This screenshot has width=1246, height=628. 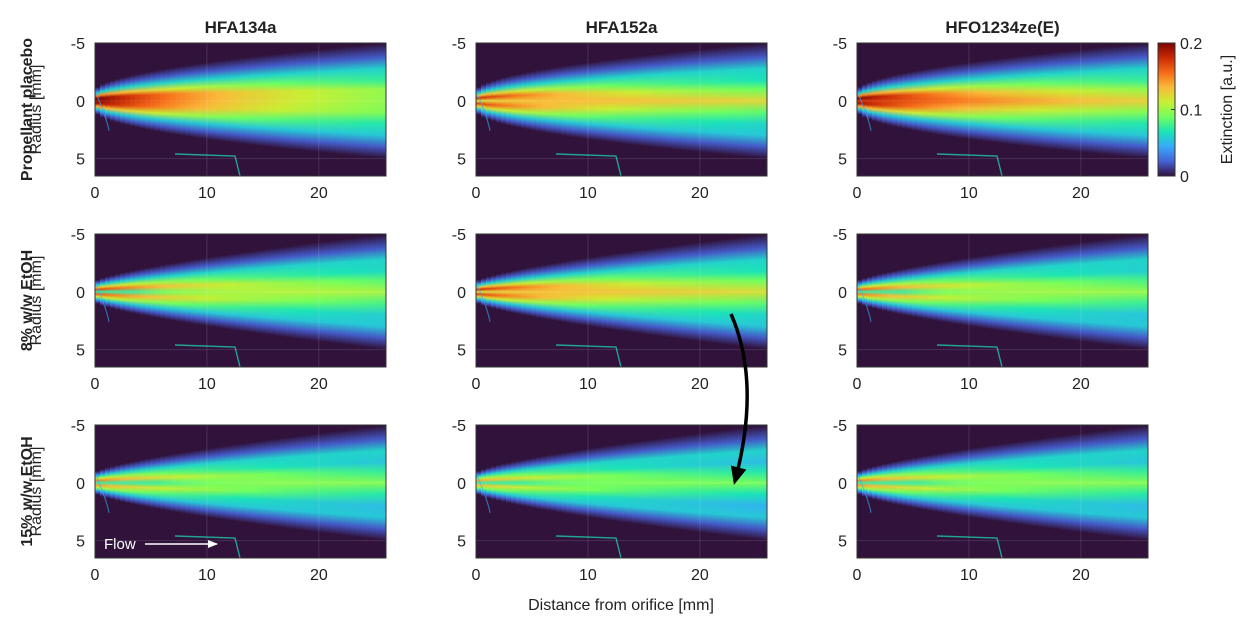 What do you see at coordinates (739, 399) in the screenshot?
I see `transition-arrow` at bounding box center [739, 399].